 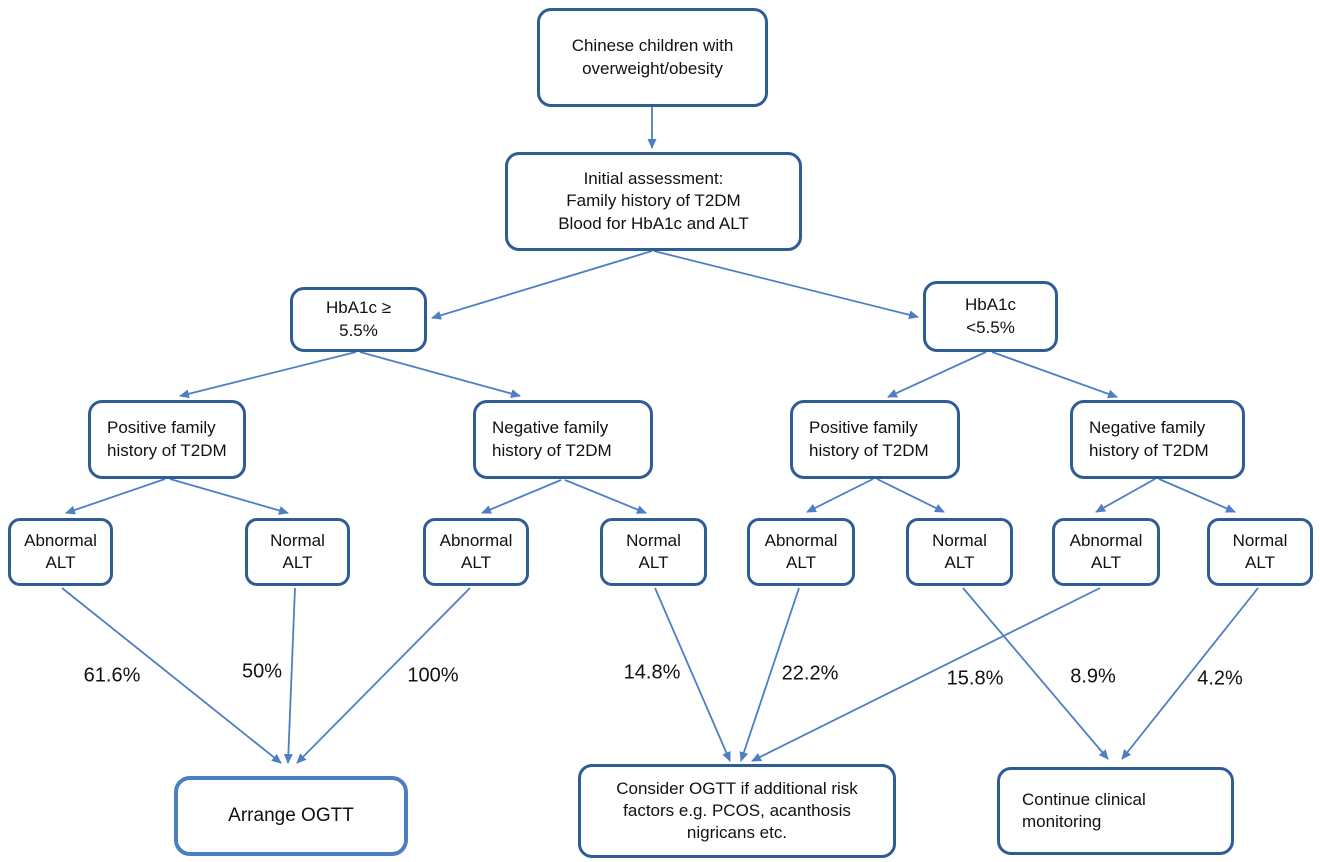 I want to click on pct-label-61-6: 61.6%, so click(x=112, y=675).